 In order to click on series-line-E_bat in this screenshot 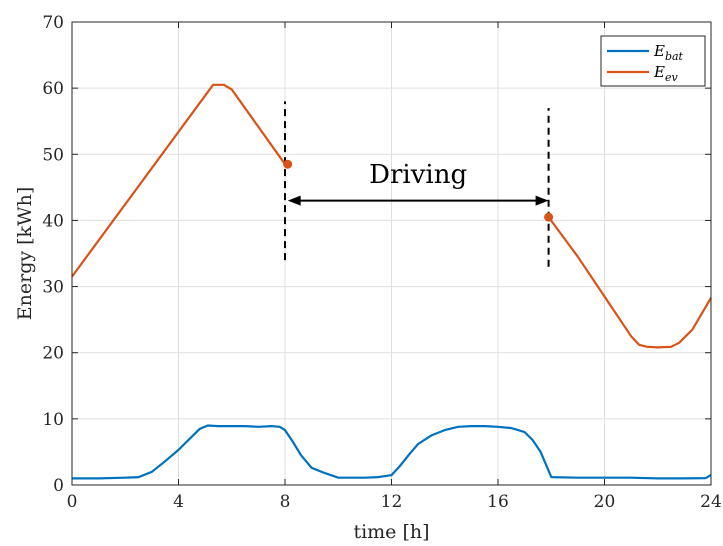, I will do `click(392, 452)`.